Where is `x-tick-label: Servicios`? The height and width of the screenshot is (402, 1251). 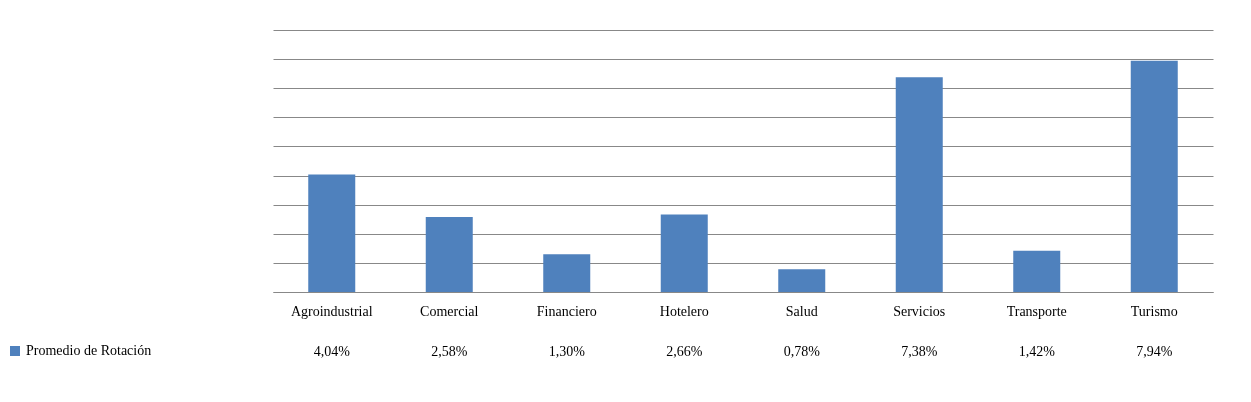
x-tick-label: Servicios is located at coordinates (919, 311).